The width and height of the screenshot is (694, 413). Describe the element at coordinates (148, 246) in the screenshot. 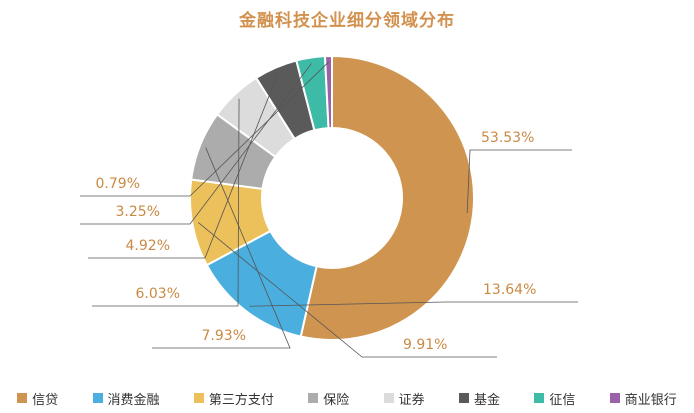

I see `data-label: 4.92%` at that location.